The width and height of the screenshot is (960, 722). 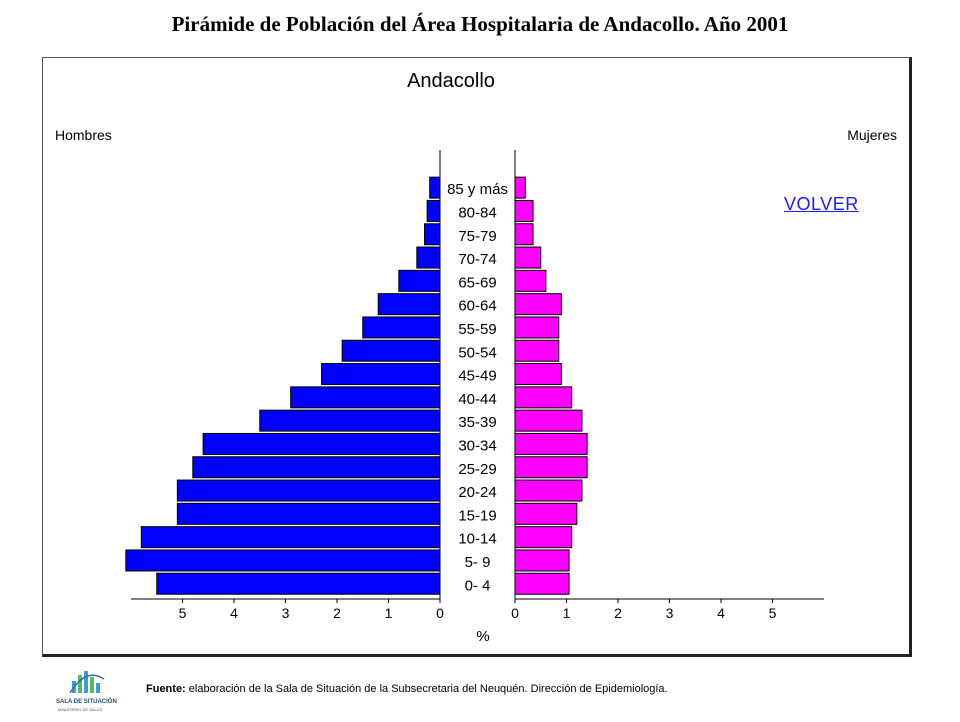 What do you see at coordinates (670, 613) in the screenshot?
I see `x-tick-label-right: 3` at bounding box center [670, 613].